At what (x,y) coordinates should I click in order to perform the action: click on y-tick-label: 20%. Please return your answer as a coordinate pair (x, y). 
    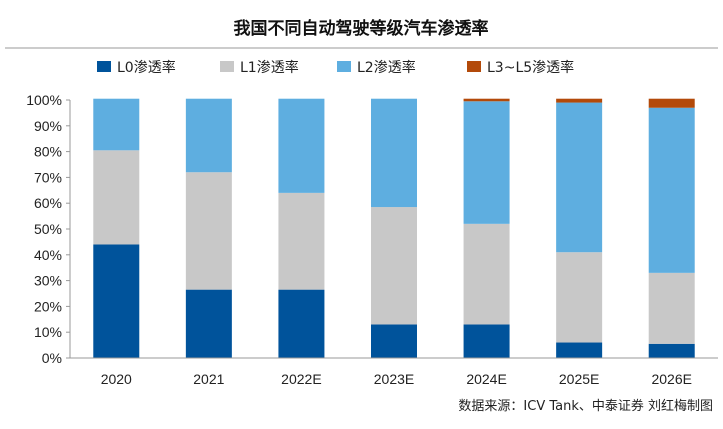
    Looking at the image, I should click on (48, 306).